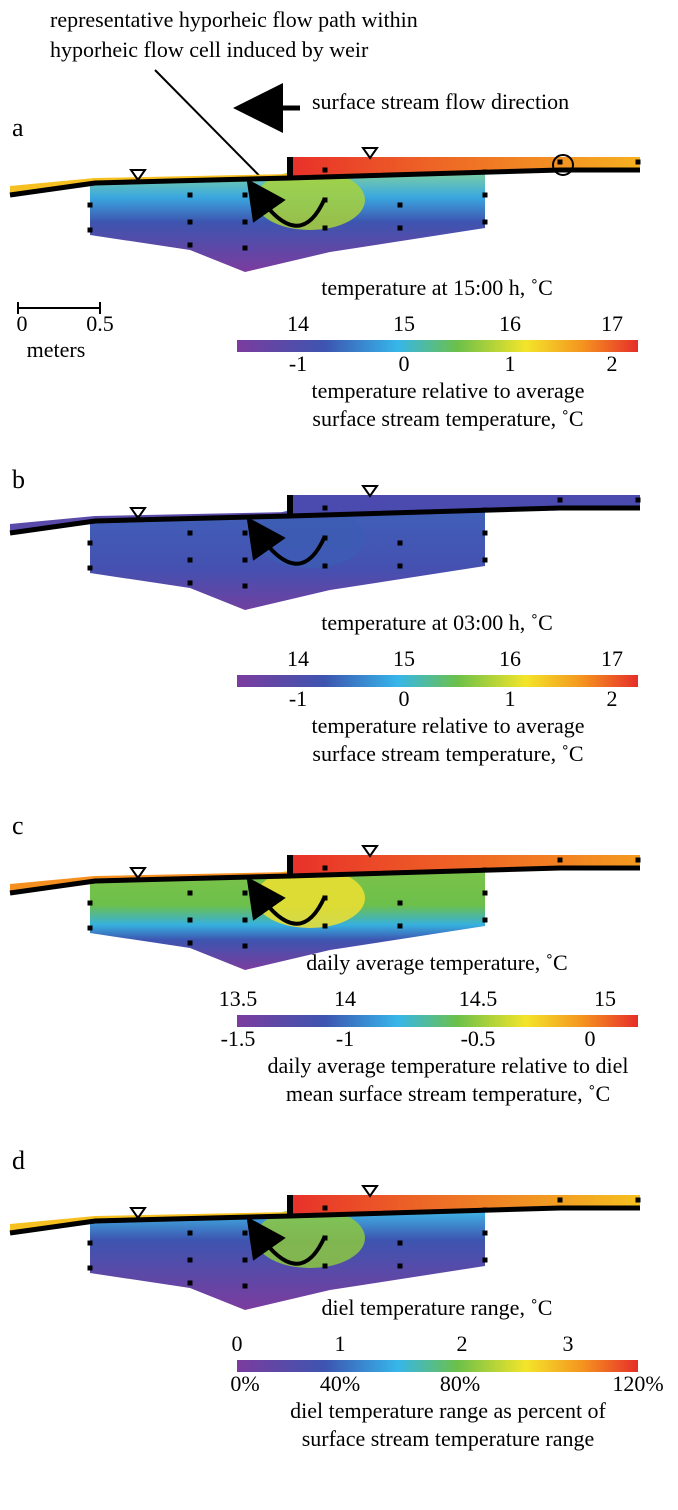  I want to click on colorbar-caption: diel temperature range as percent of, so click(448, 1410).